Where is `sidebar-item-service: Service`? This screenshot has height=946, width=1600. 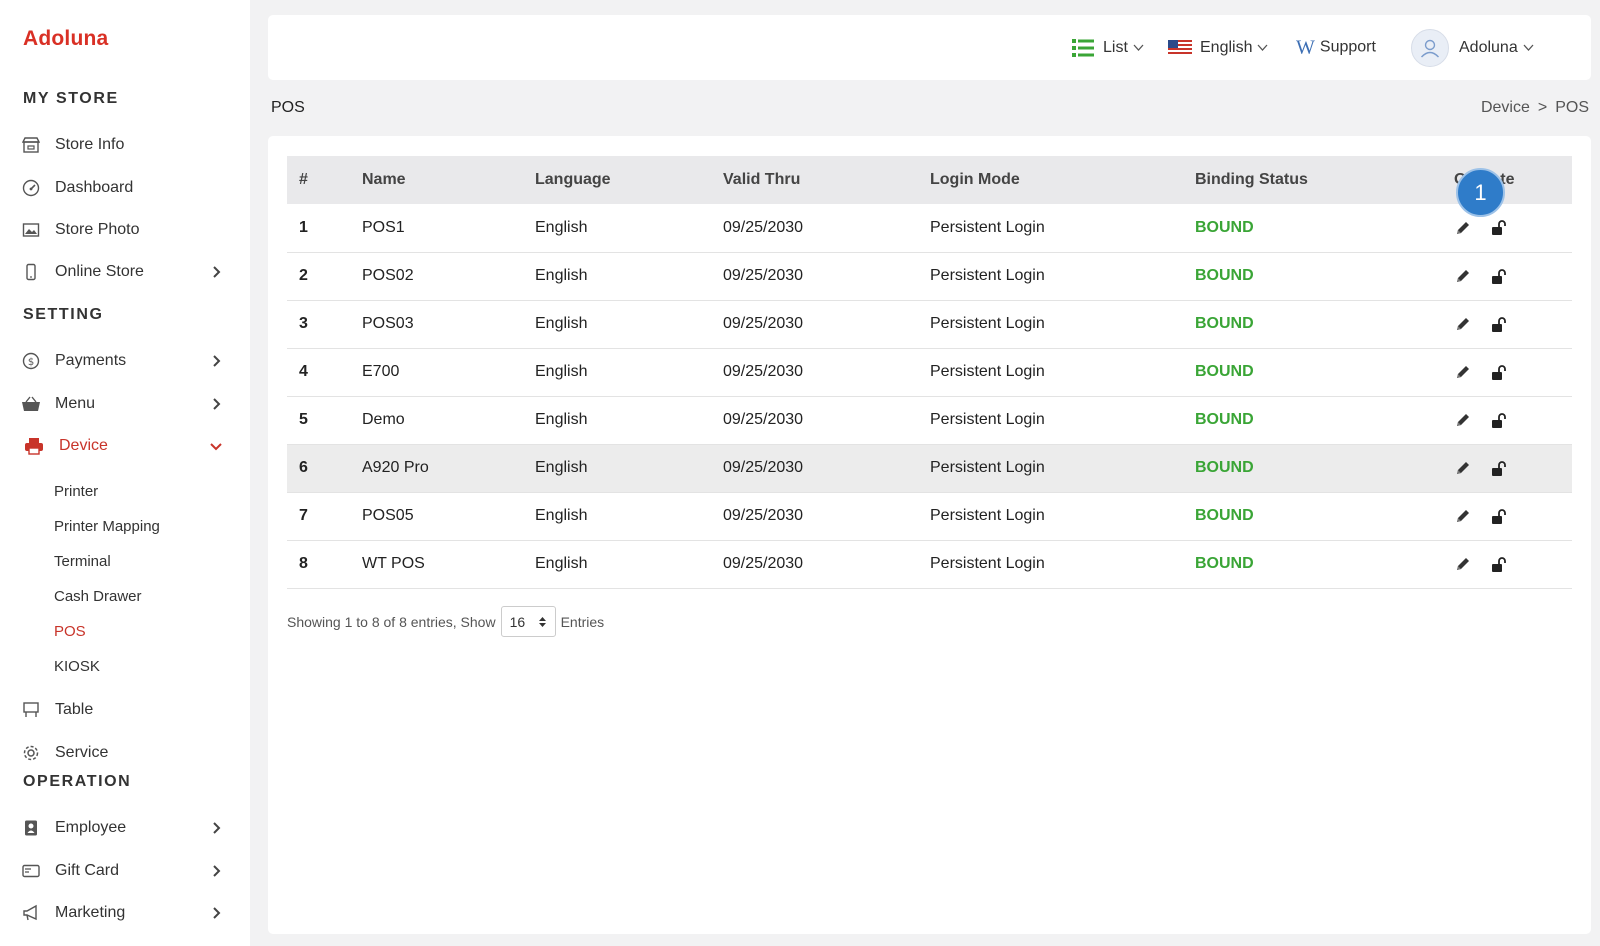
sidebar-item-service: Service is located at coordinates (125, 753).